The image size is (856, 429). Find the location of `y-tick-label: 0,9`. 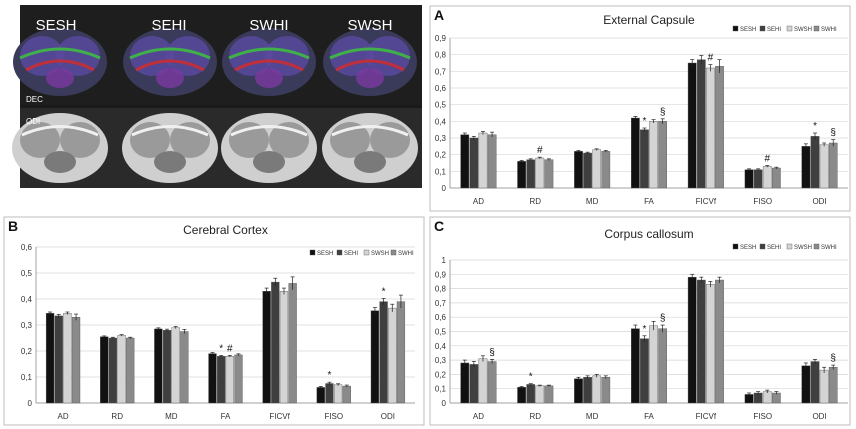

y-tick-label: 0,9 is located at coordinates (441, 274).